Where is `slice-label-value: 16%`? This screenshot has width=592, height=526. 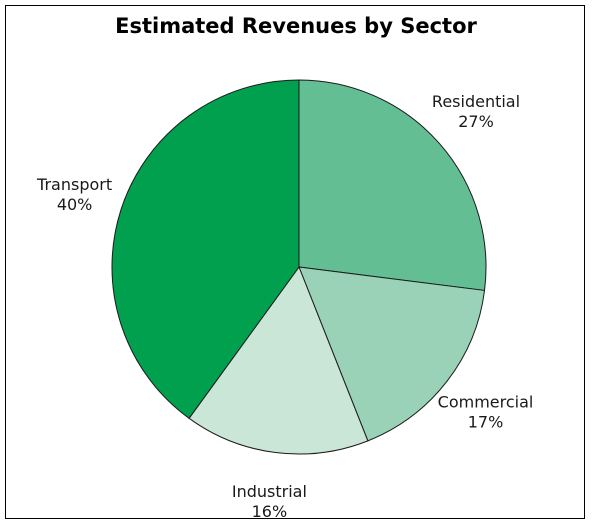 slice-label-value: 16% is located at coordinates (270, 511).